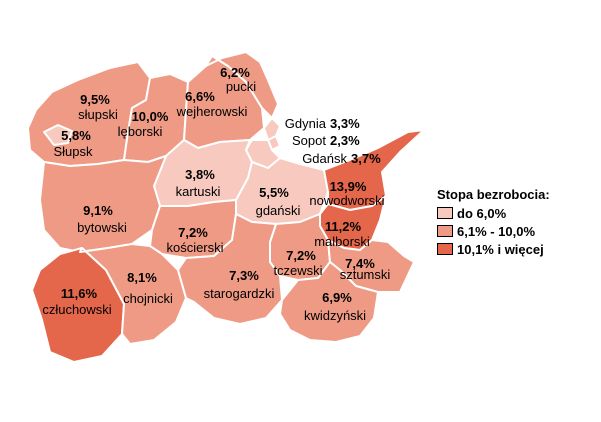  I want to click on name-pucki: pucki, so click(241, 86).